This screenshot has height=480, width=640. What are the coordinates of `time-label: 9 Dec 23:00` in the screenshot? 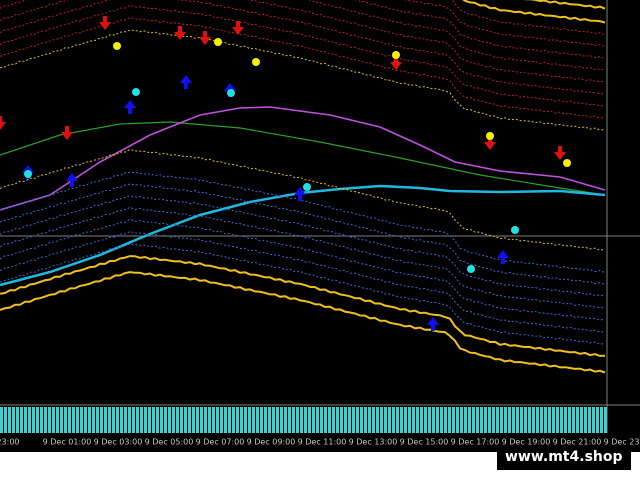 It's located at (622, 442).